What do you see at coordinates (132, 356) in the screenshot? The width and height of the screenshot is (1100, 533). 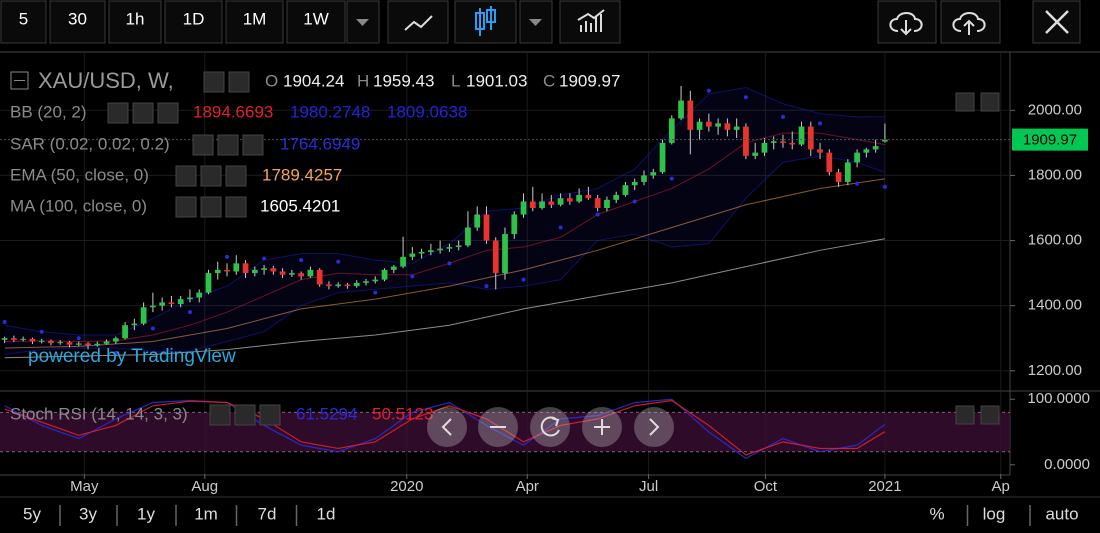 I see `watermark: powered by TradingView` at bounding box center [132, 356].